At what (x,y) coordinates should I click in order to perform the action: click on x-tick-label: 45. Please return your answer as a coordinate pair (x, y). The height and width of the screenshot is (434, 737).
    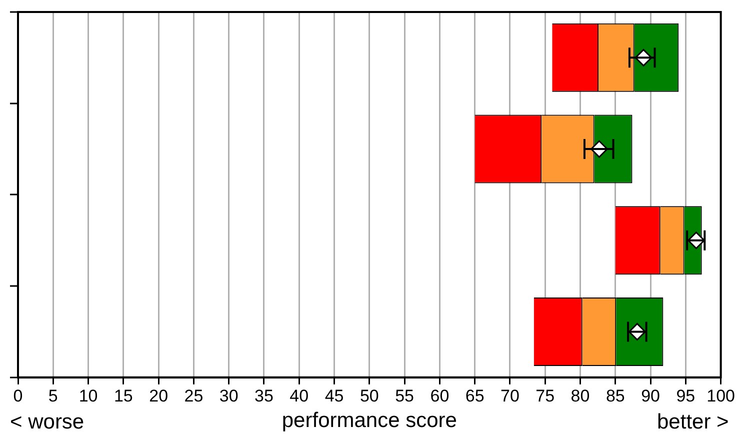
    Looking at the image, I should click on (334, 396).